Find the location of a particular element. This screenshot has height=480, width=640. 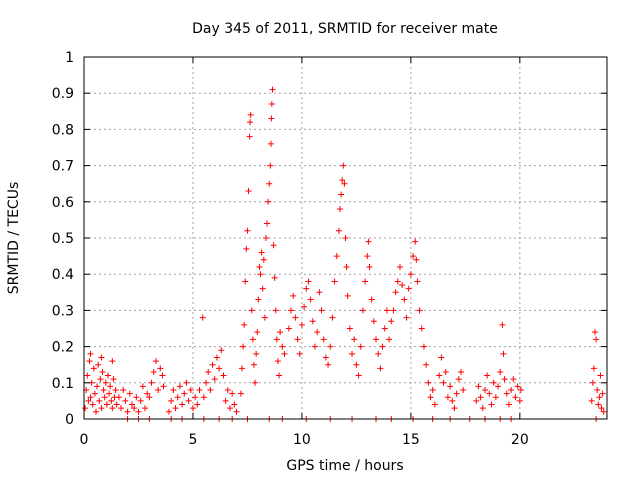

y-tick-label: 0.7 is located at coordinates (63, 167).